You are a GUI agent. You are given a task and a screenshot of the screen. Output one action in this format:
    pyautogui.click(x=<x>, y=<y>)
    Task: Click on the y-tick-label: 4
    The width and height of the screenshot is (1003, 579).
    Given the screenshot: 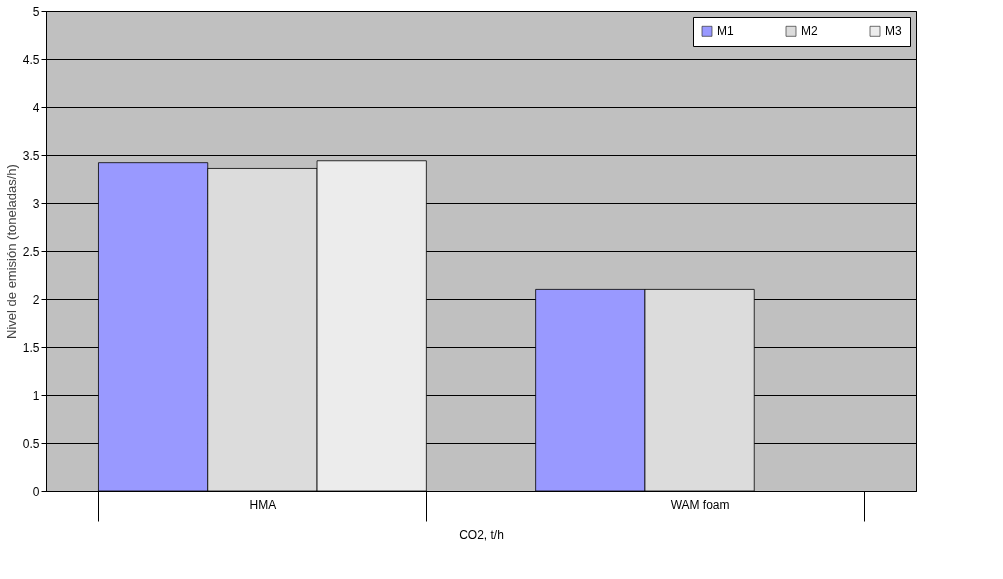 What is the action you would take?
    pyautogui.click(x=36, y=107)
    